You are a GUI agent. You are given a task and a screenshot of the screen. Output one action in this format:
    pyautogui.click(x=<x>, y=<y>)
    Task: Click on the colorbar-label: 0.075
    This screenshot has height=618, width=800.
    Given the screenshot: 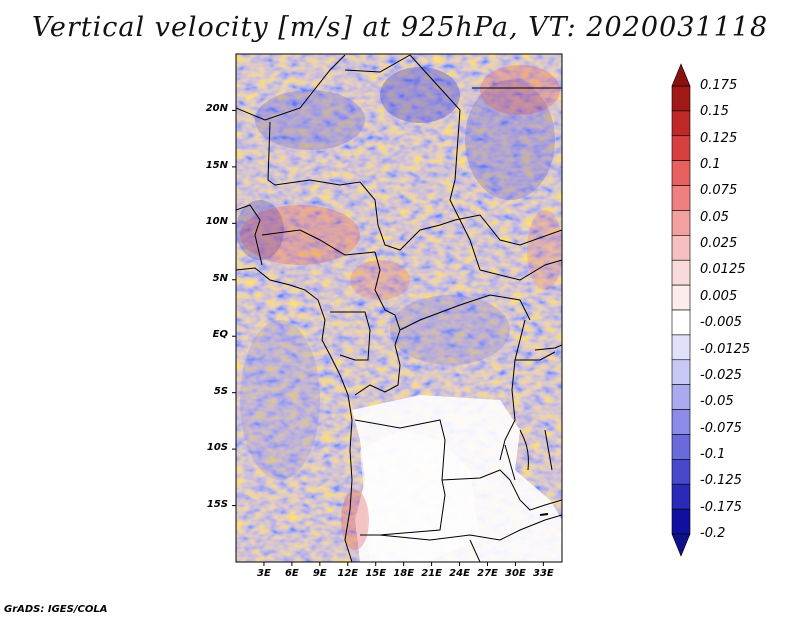 What is the action you would take?
    pyautogui.click(x=719, y=191)
    